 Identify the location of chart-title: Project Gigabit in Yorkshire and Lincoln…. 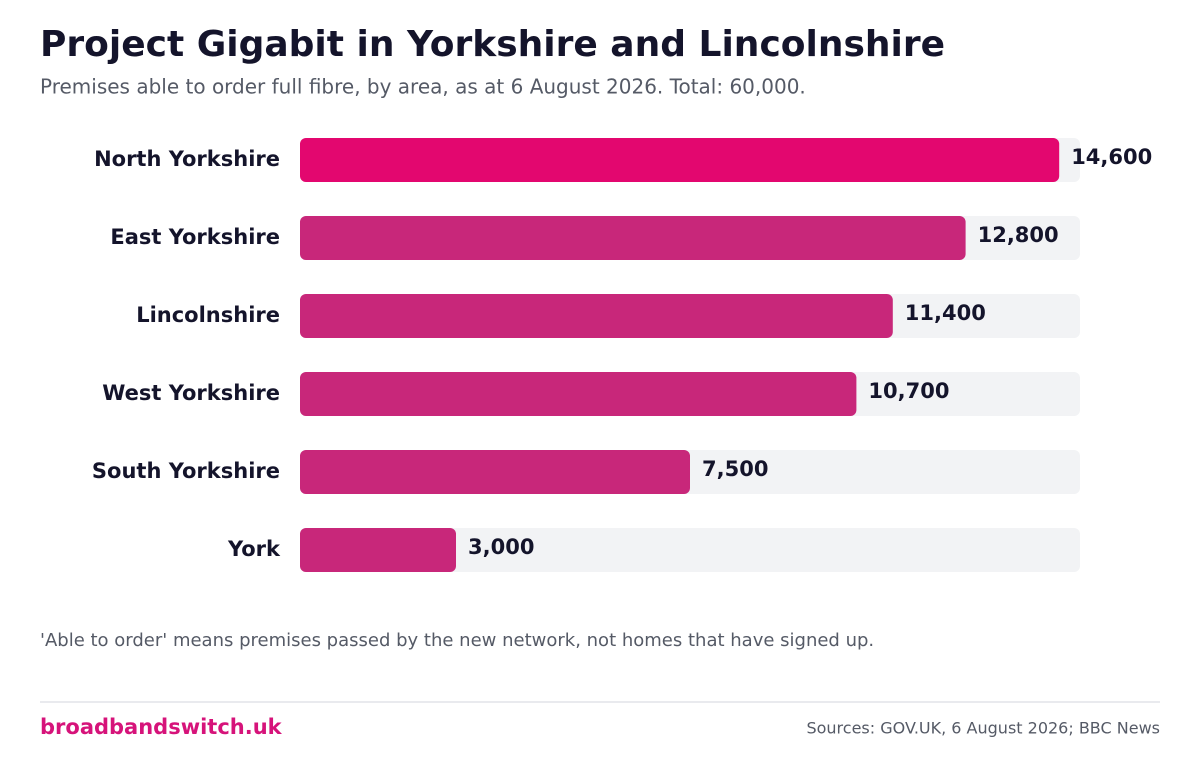
(492, 44).